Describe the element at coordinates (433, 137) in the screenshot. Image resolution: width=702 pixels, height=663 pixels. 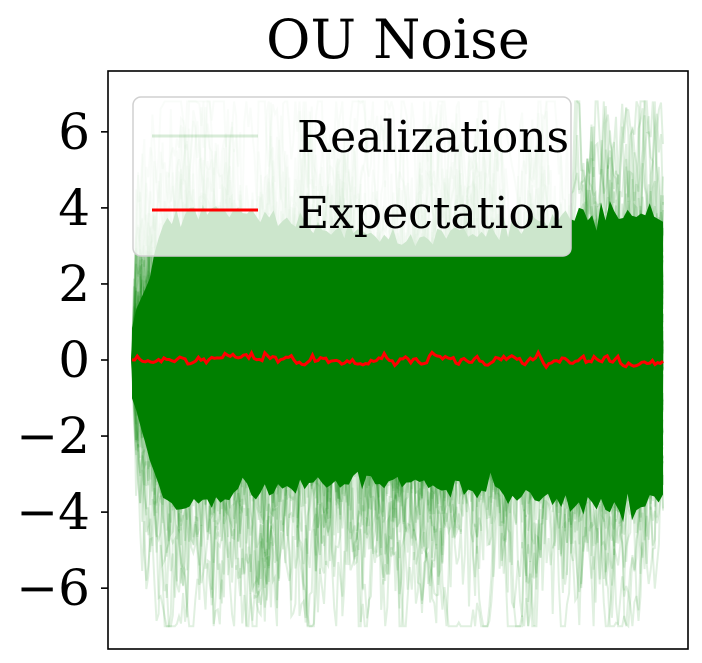
I see `legend-label-realizations: Realizations` at that location.